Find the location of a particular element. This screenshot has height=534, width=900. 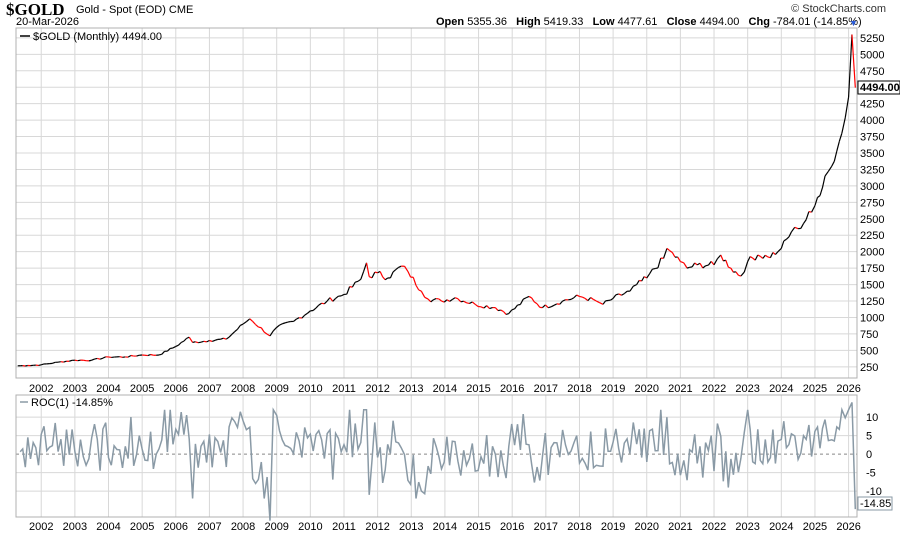

price-x-tick-label: 2021 is located at coordinates (680, 389).